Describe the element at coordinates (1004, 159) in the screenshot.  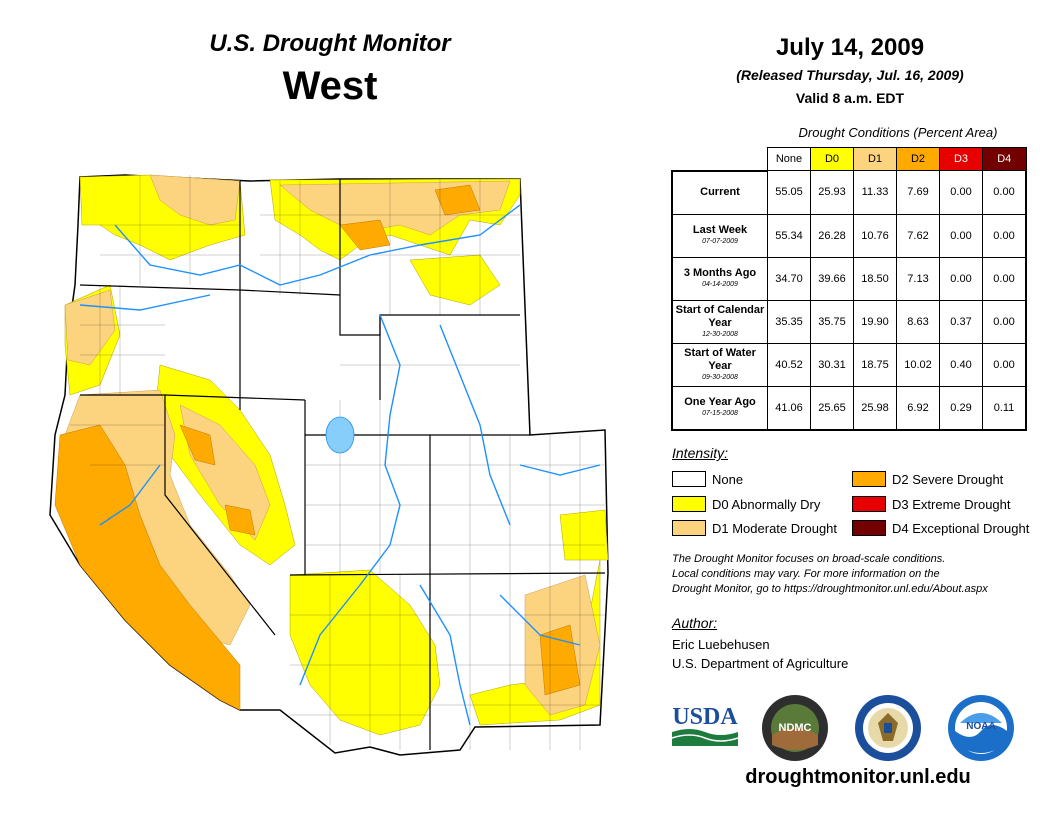
I see `column-header: D4` at that location.